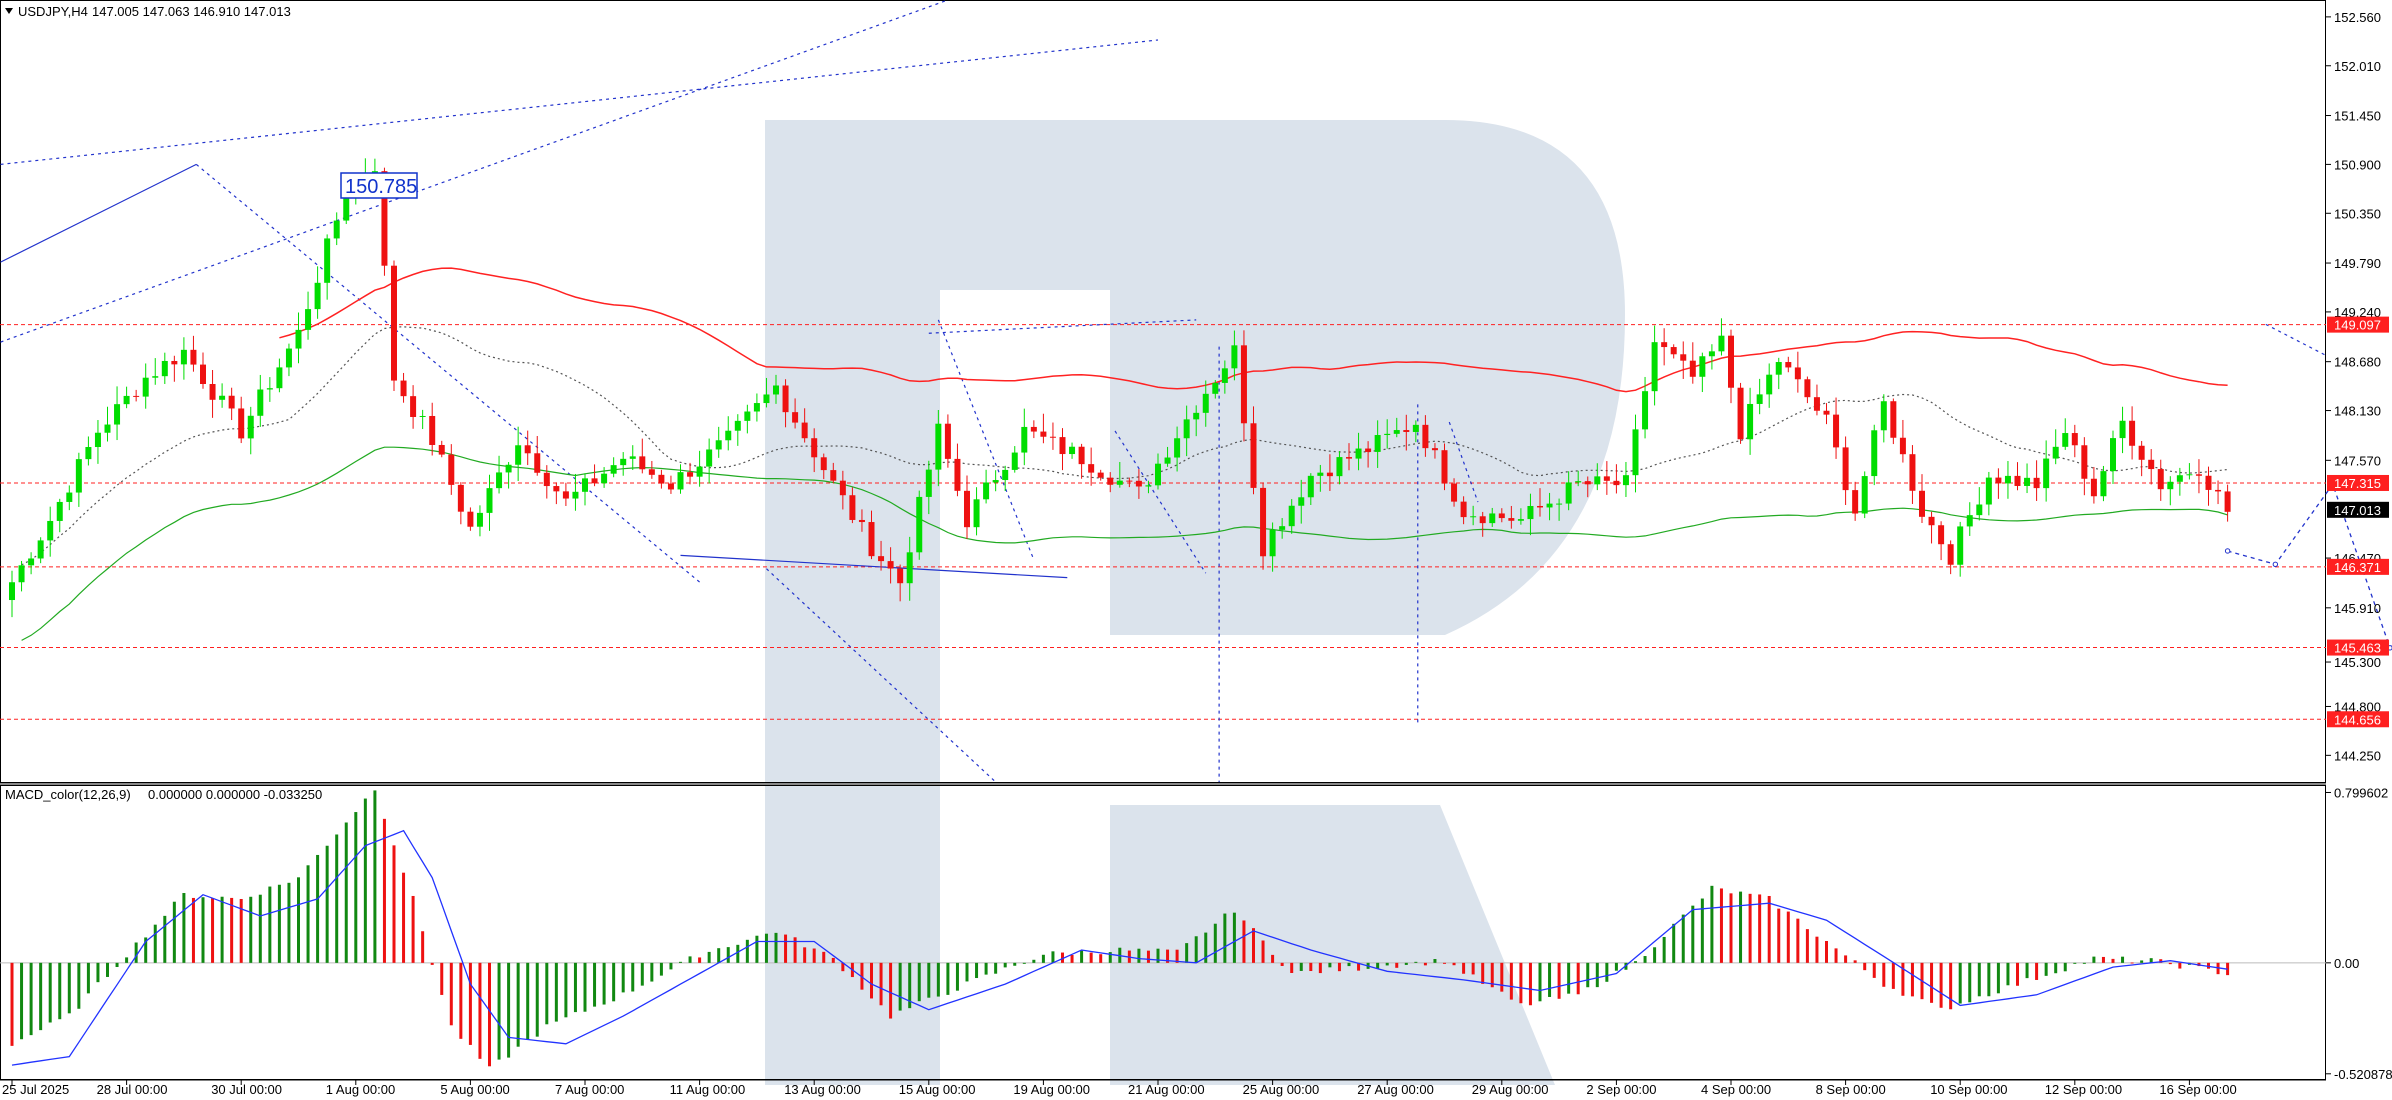 This screenshot has width=2392, height=1100. I want to click on annotation-label-box: 150.785, so click(379, 185).